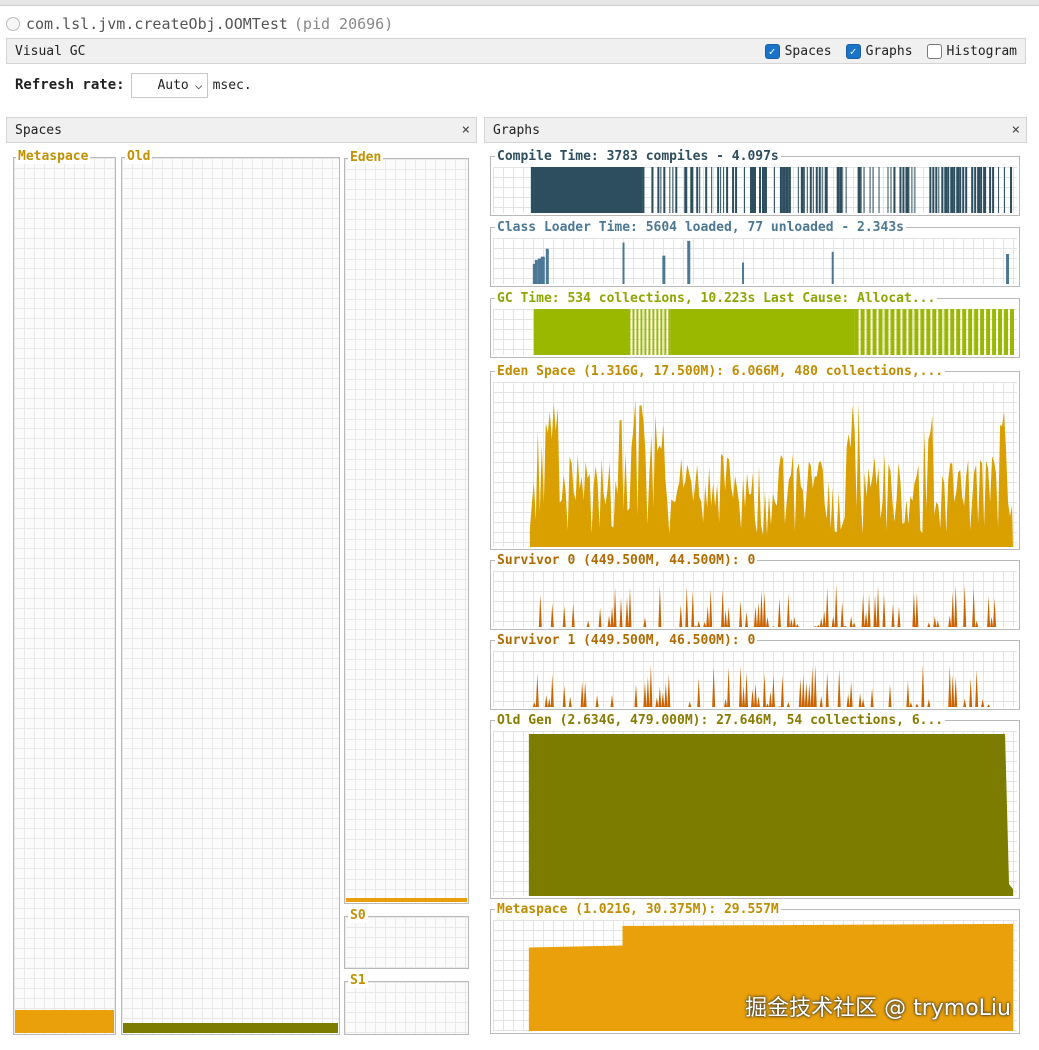 Image resolution: width=1039 pixels, height=1050 pixels. I want to click on old-usage-fill, so click(230, 1028).